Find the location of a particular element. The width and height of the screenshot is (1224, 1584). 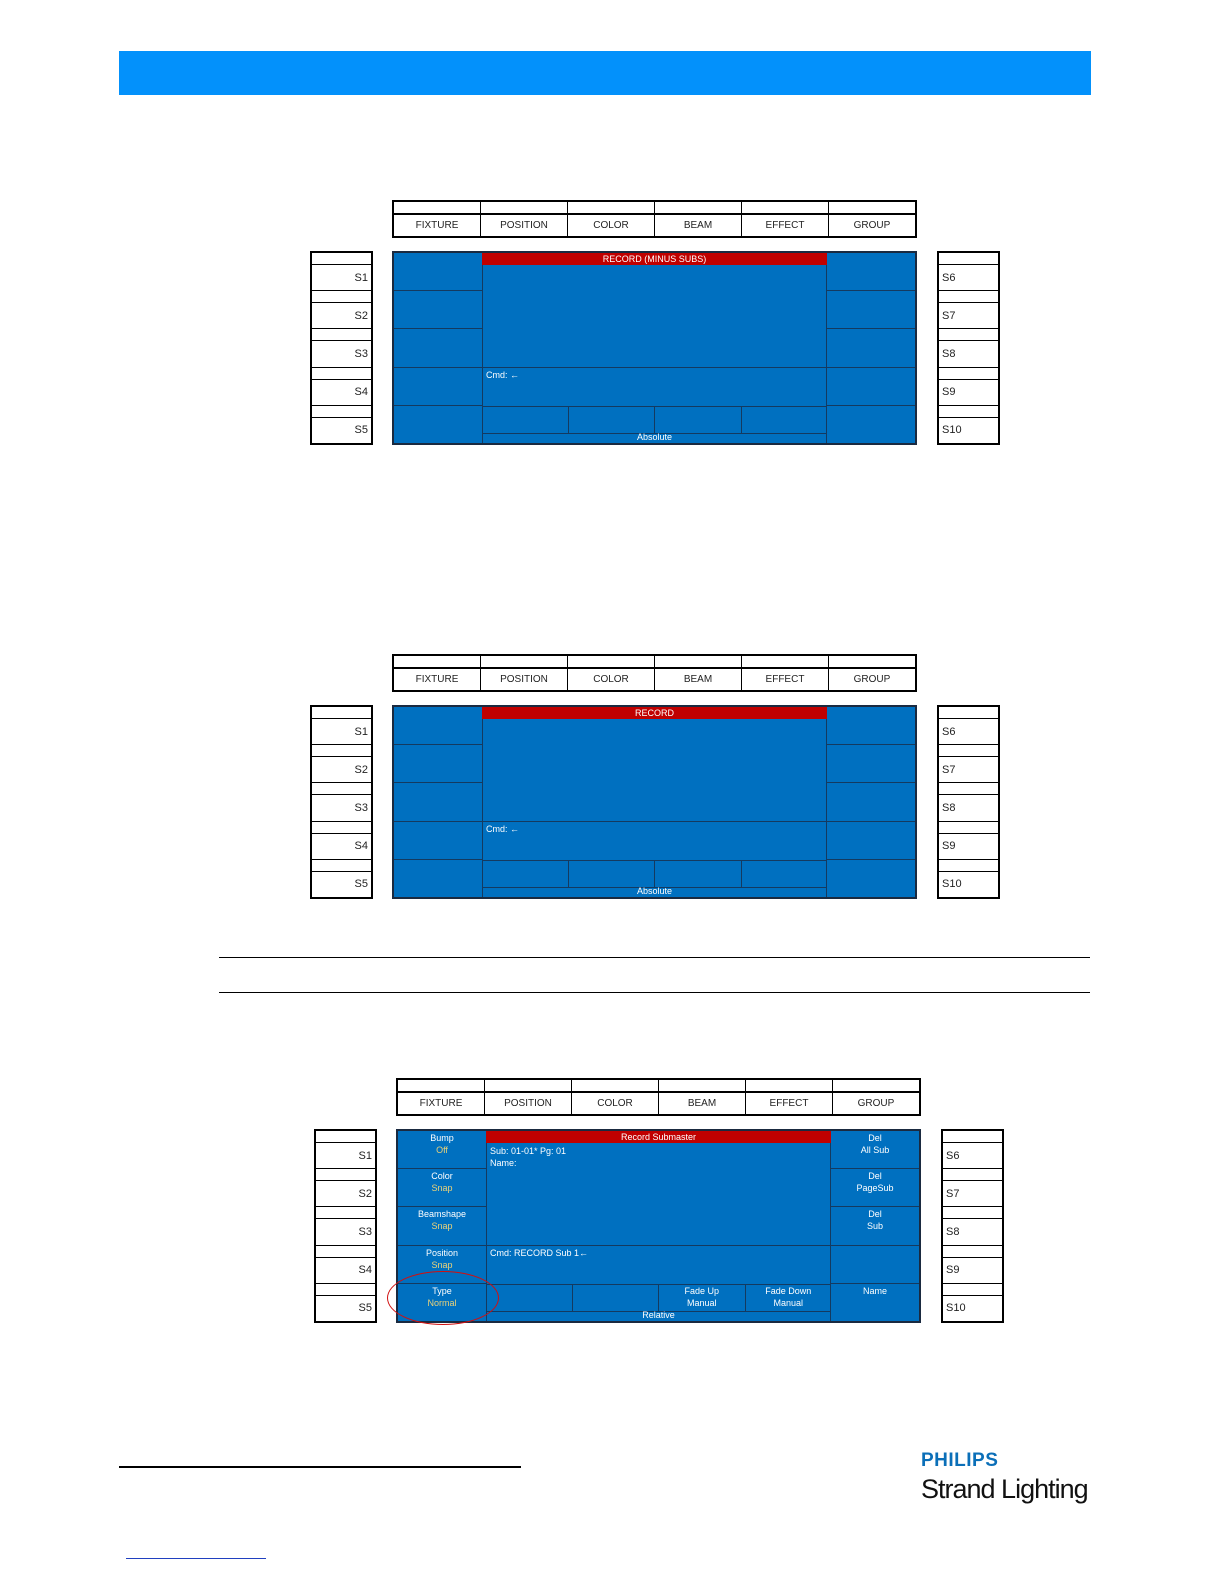

softkey-labels-right: S6 S7 S8 S9 S10 is located at coordinates (968, 348).